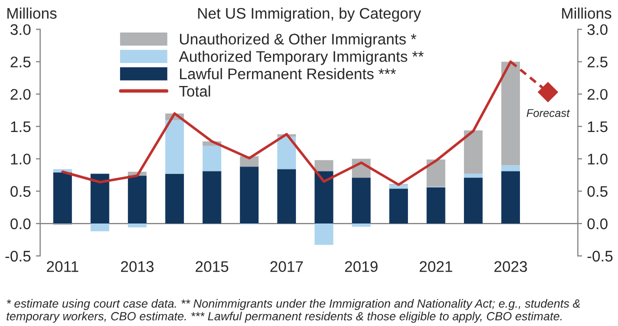 Image resolution: width=618 pixels, height=326 pixels. What do you see at coordinates (598, 62) in the screenshot?
I see `y2-tick-label: 2.5` at bounding box center [598, 62].